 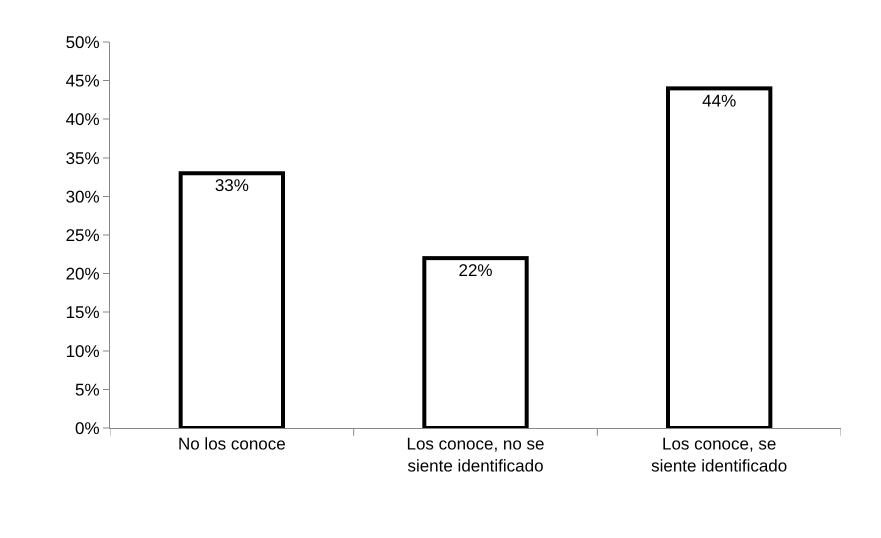 I want to click on y-tick-label: 45%, so click(x=83, y=81).